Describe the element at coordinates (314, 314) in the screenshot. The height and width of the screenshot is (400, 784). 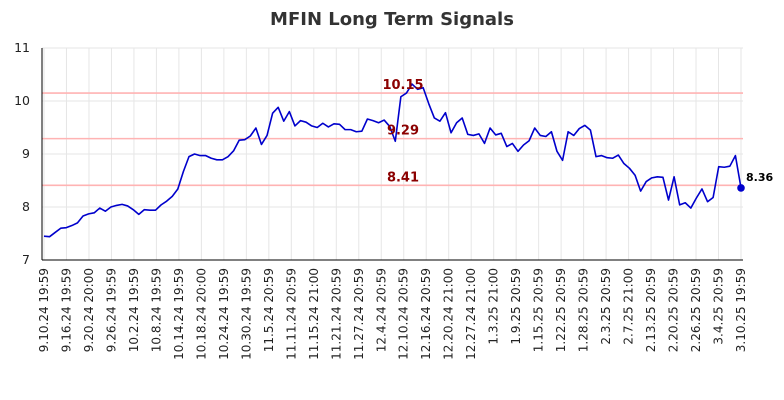
I see `x-tick-label: 11.15.24 21:00` at that location.